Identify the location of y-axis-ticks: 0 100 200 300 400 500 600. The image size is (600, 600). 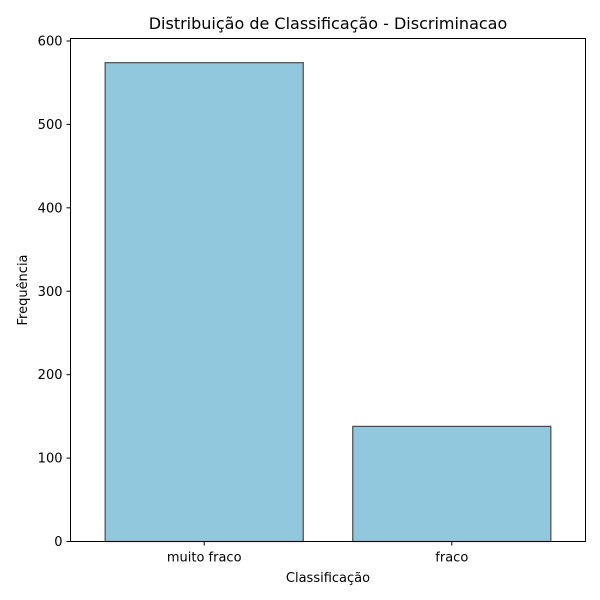
(54, 292).